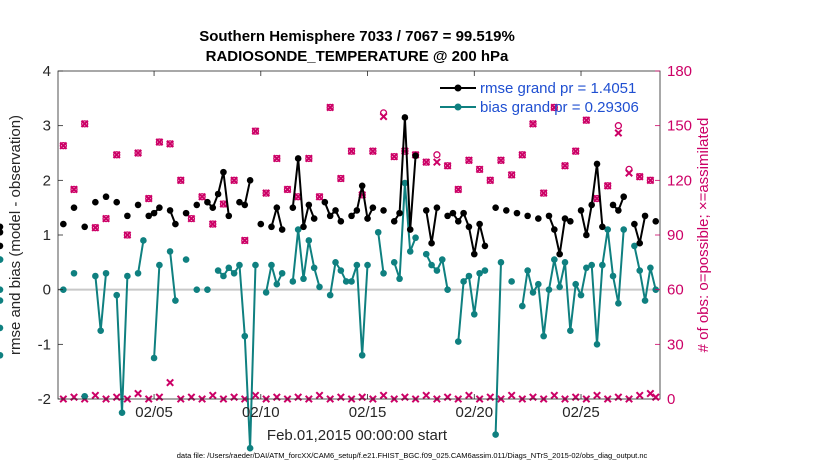  What do you see at coordinates (44, 344) in the screenshot?
I see `y-left-tick-label-1: -1` at bounding box center [44, 344].